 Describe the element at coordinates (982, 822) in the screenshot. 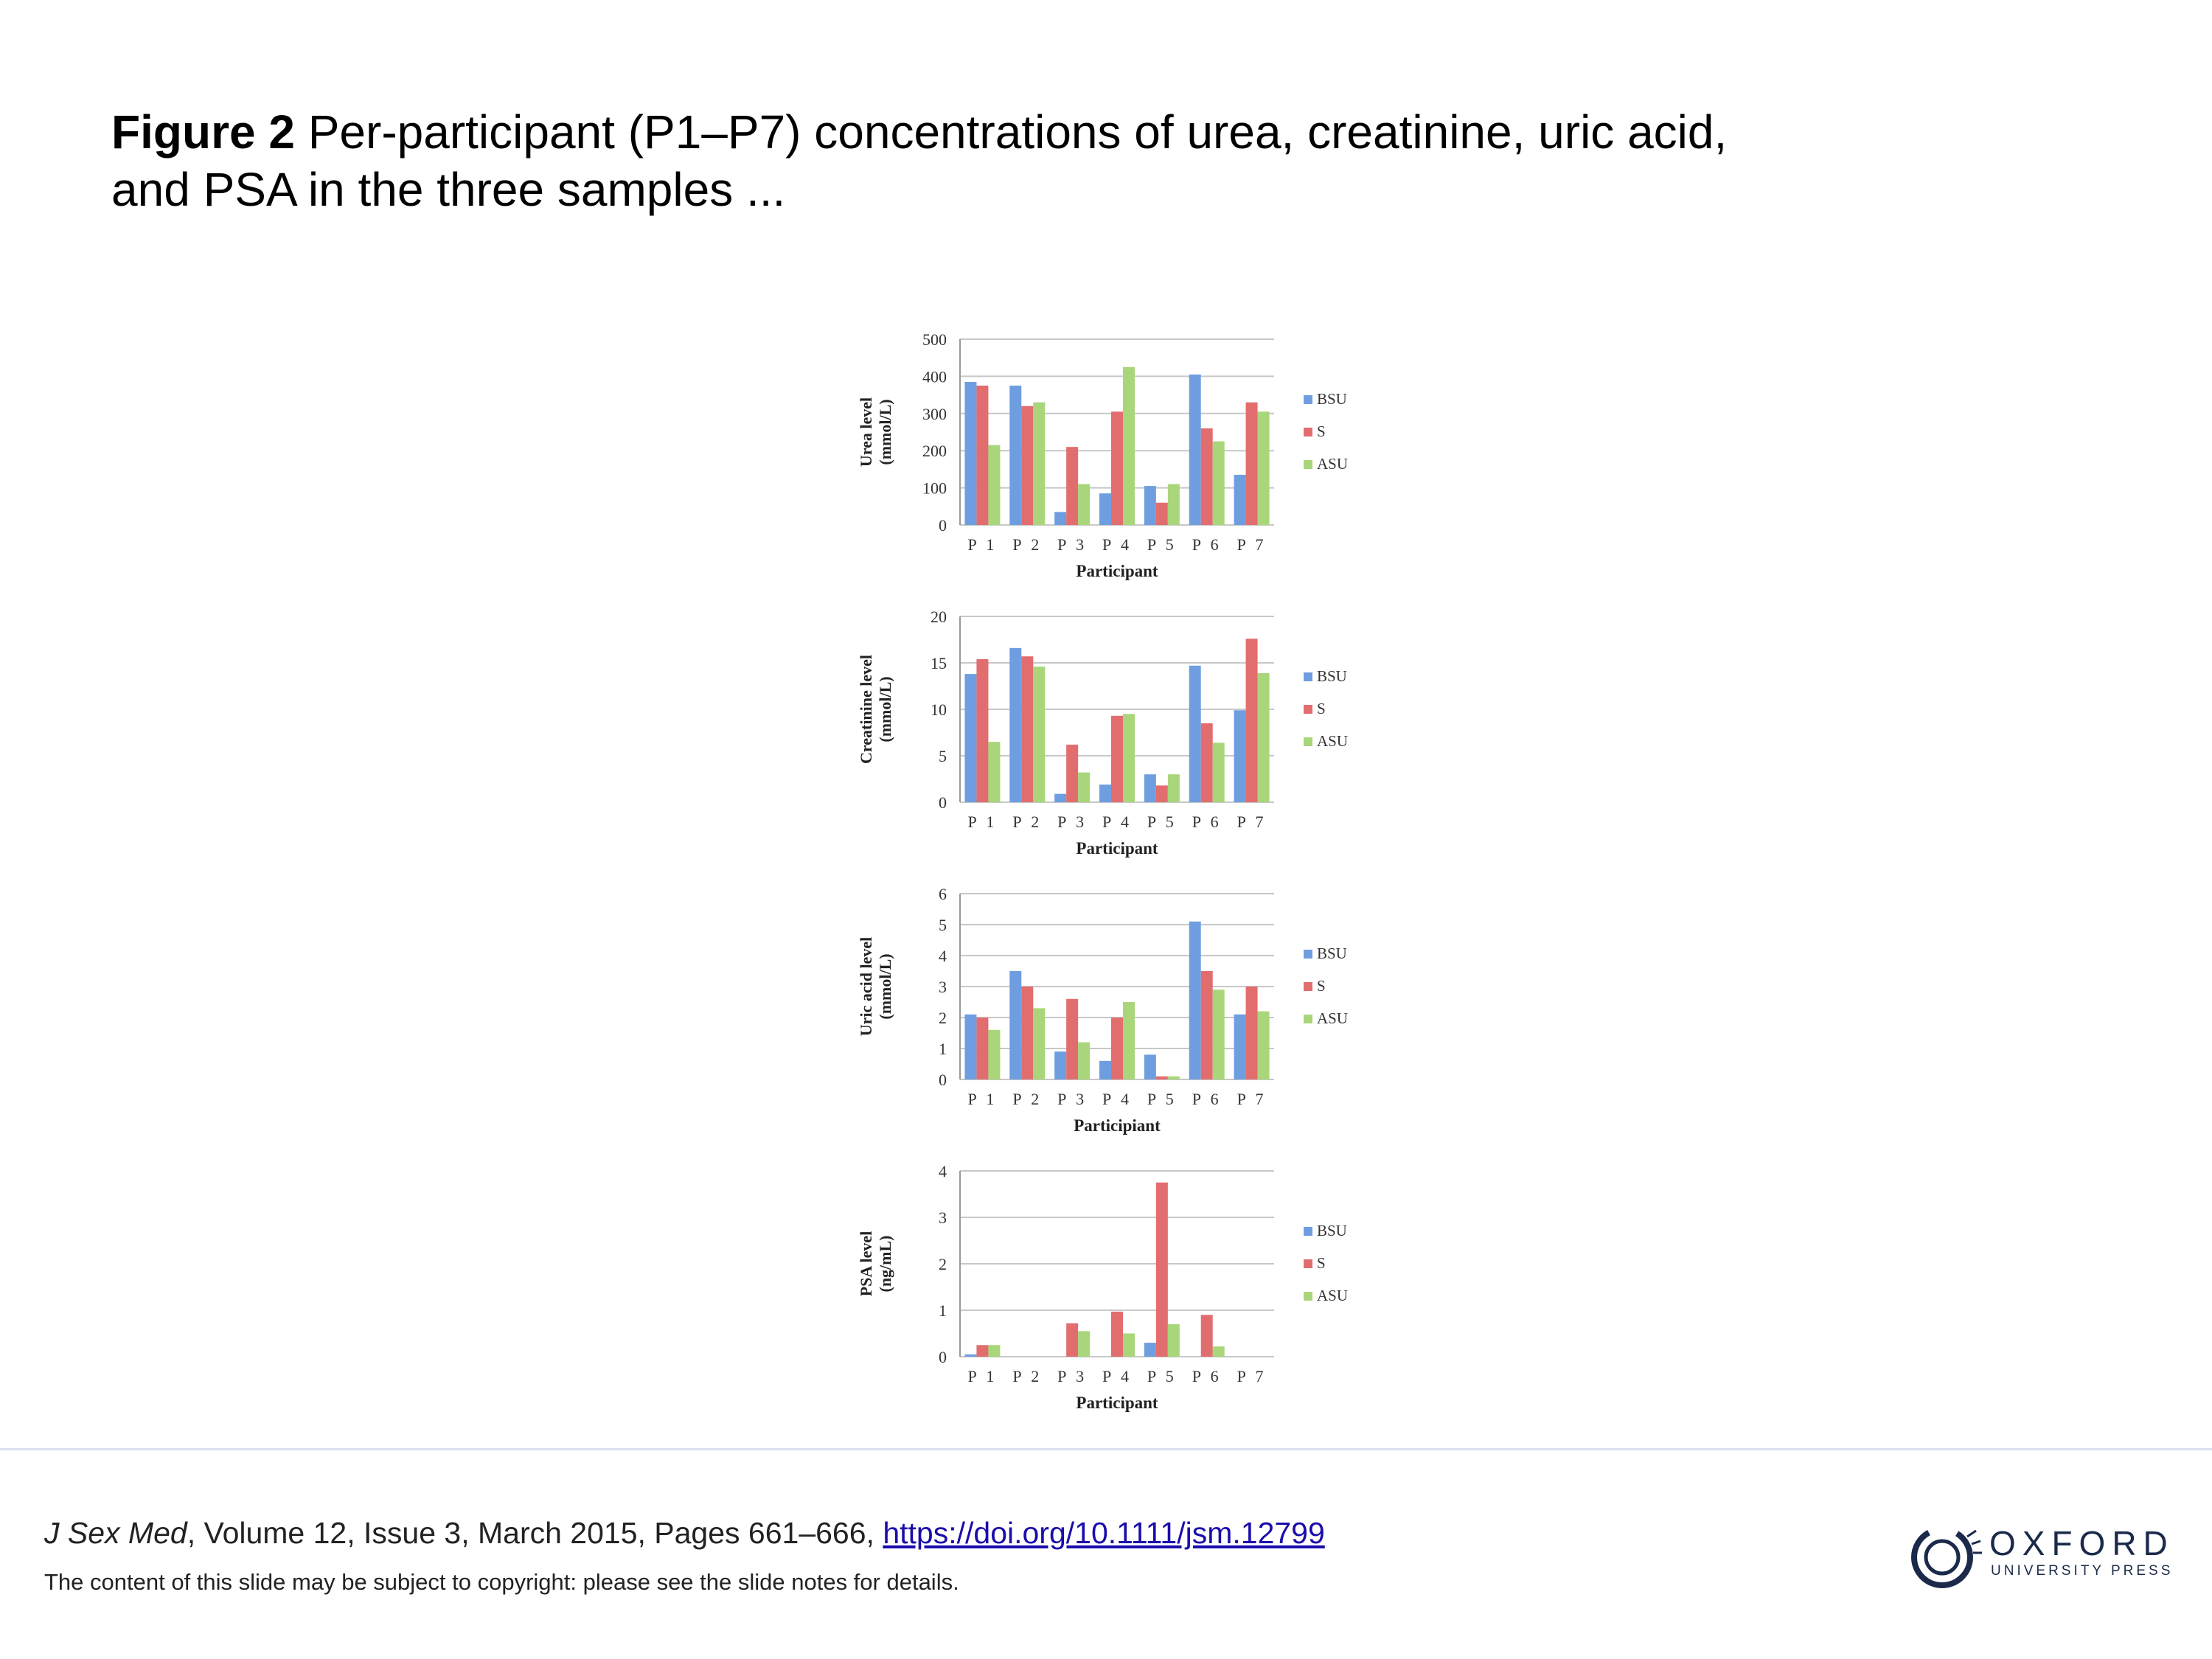

I see `x-tick-label: P 1` at that location.